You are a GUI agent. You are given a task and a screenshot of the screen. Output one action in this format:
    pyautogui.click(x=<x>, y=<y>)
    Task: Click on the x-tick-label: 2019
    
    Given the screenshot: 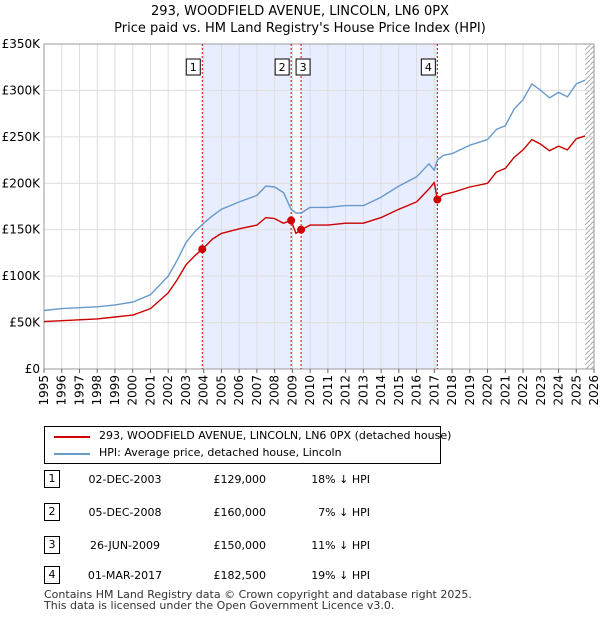 What is the action you would take?
    pyautogui.click(x=470, y=390)
    